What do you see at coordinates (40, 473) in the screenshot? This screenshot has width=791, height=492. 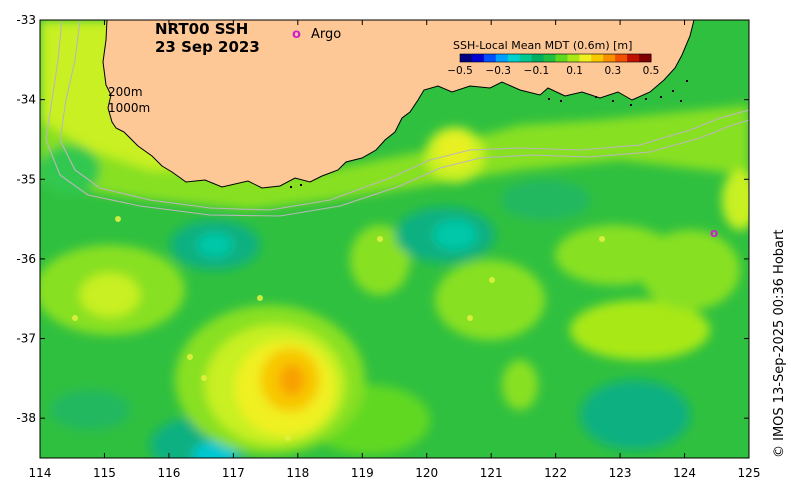 I see `x-tick-label: 114` at bounding box center [40, 473].